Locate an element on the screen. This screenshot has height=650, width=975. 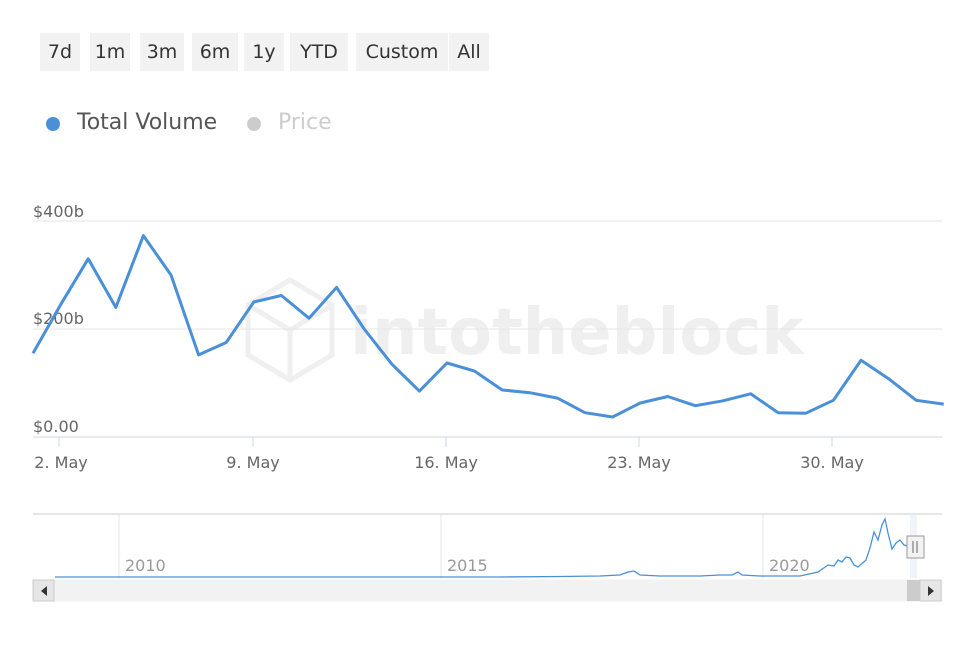
legend-item-total-volume: Total Volume is located at coordinates (139, 123).